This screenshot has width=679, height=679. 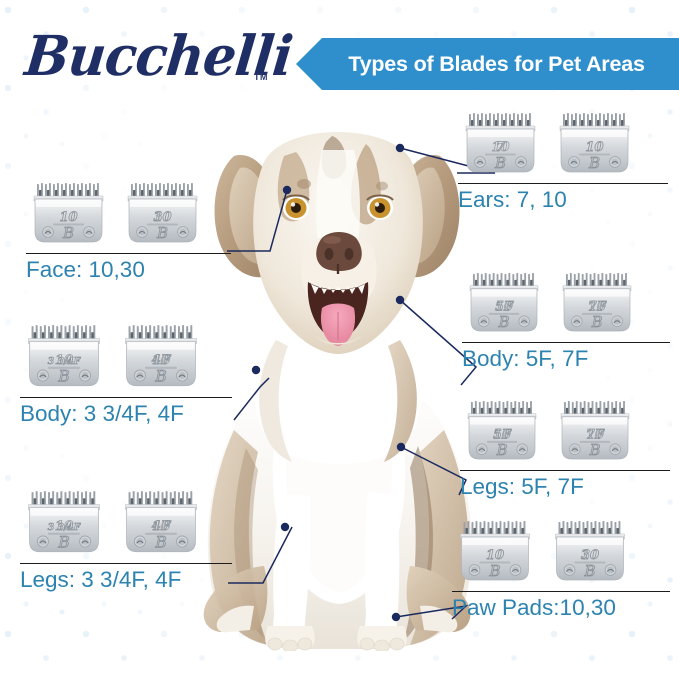 I want to click on blade-paw-pads-1: 30, so click(x=590, y=552).